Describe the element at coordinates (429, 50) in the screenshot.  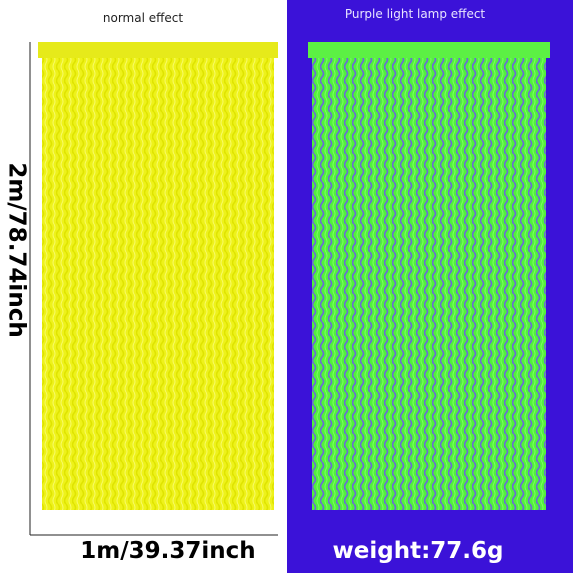
I see `curtain-header-uv` at that location.